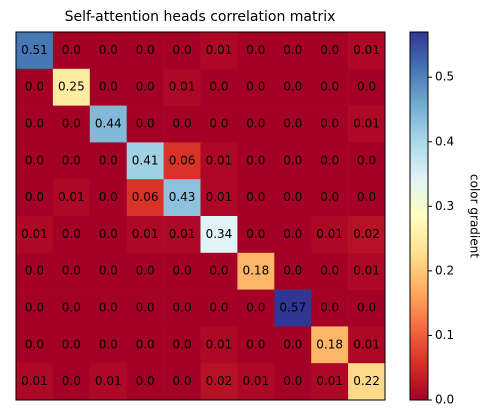  Describe the element at coordinates (145, 160) in the screenshot. I see `cell-label: 0.41` at that location.